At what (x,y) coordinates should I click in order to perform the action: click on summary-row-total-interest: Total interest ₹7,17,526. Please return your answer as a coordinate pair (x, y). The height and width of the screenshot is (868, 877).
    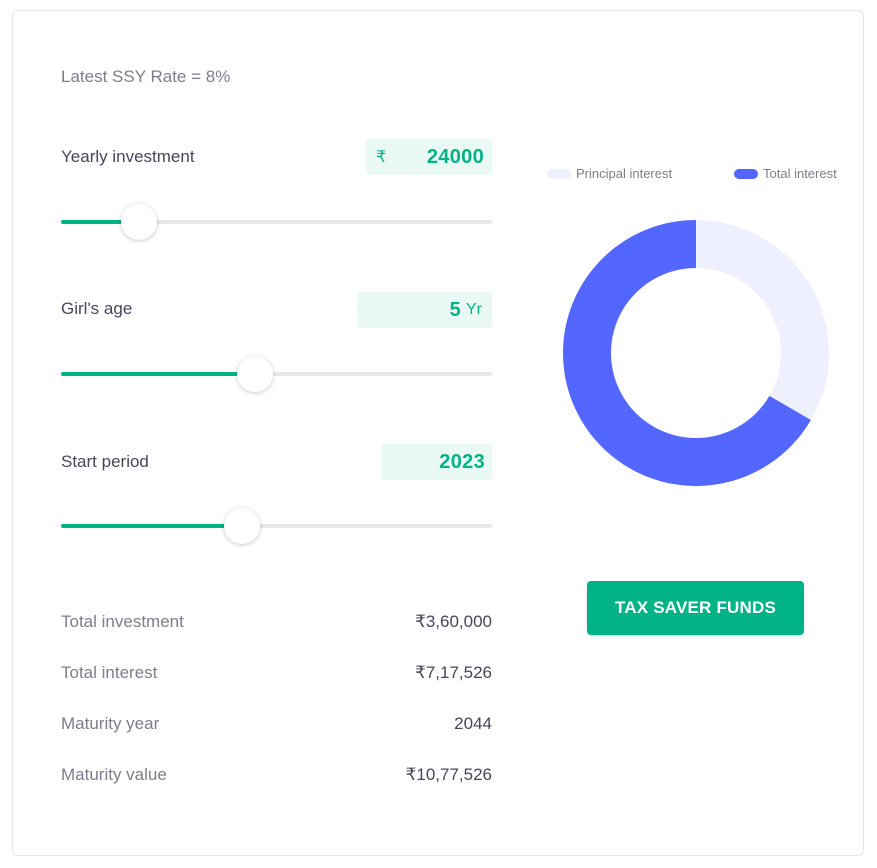
    Looking at the image, I should click on (276, 673).